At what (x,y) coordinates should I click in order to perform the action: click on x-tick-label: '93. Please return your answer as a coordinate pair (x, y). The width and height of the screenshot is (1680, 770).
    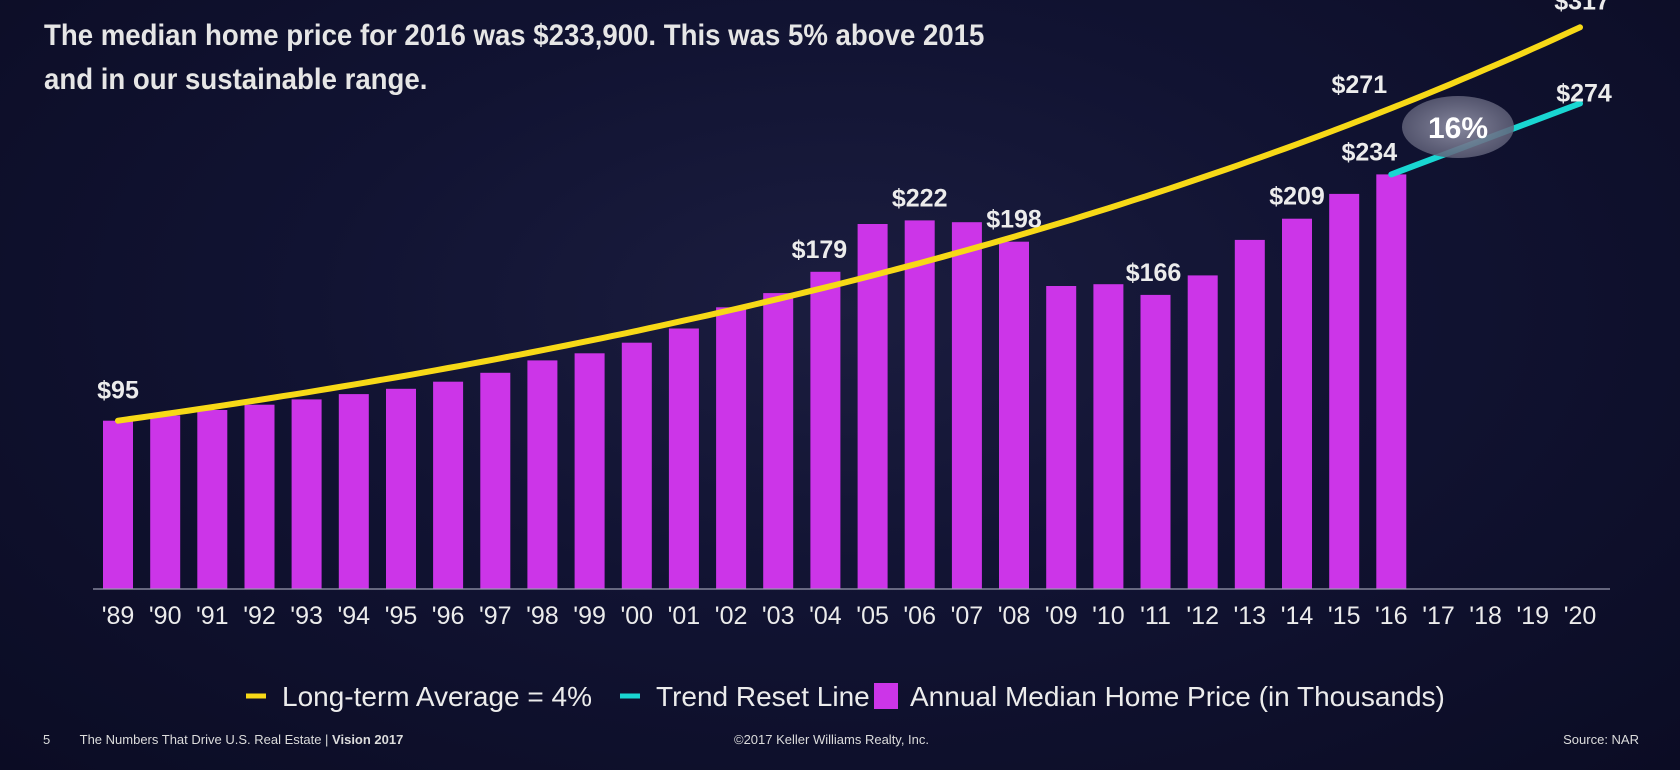
    Looking at the image, I should click on (306, 616).